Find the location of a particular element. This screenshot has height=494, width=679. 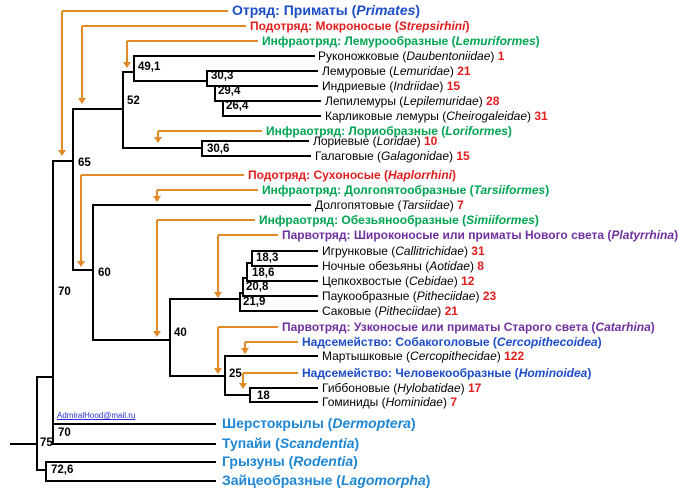

species-count: 122 is located at coordinates (514, 355).